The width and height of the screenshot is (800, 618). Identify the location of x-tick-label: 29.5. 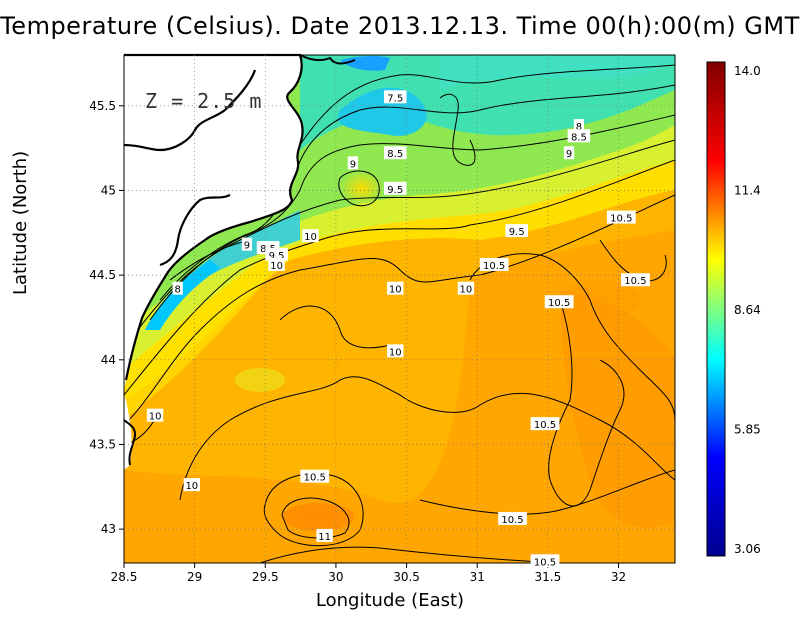
(265, 577).